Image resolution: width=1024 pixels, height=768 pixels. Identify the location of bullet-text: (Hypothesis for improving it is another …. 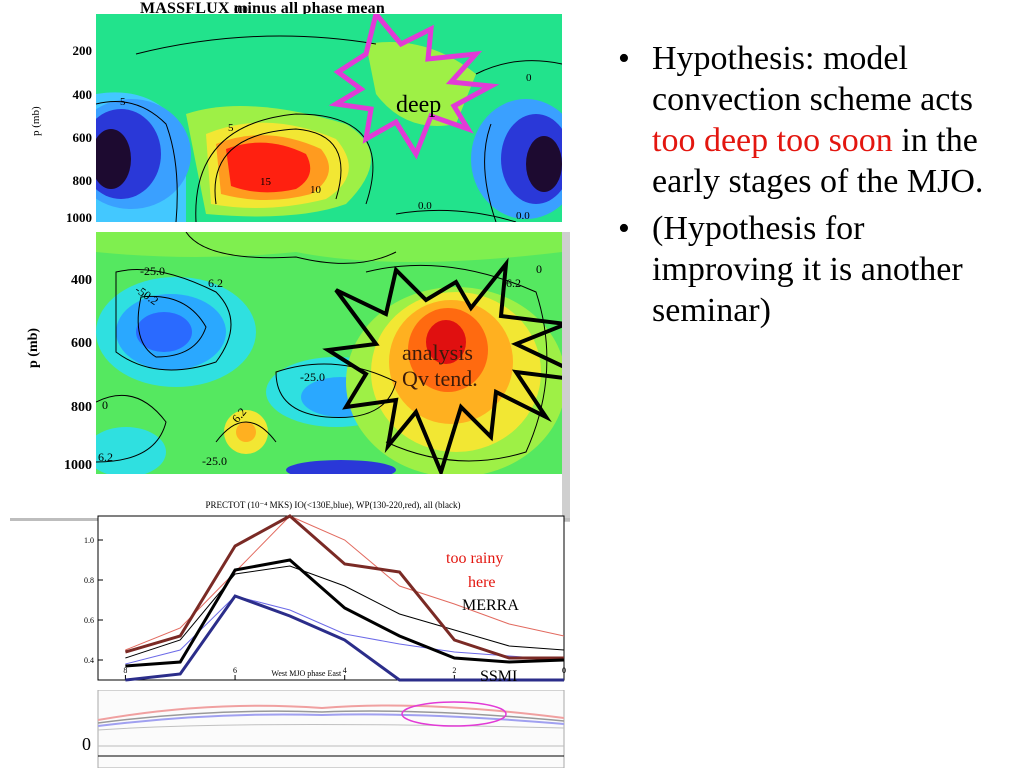
(807, 269).